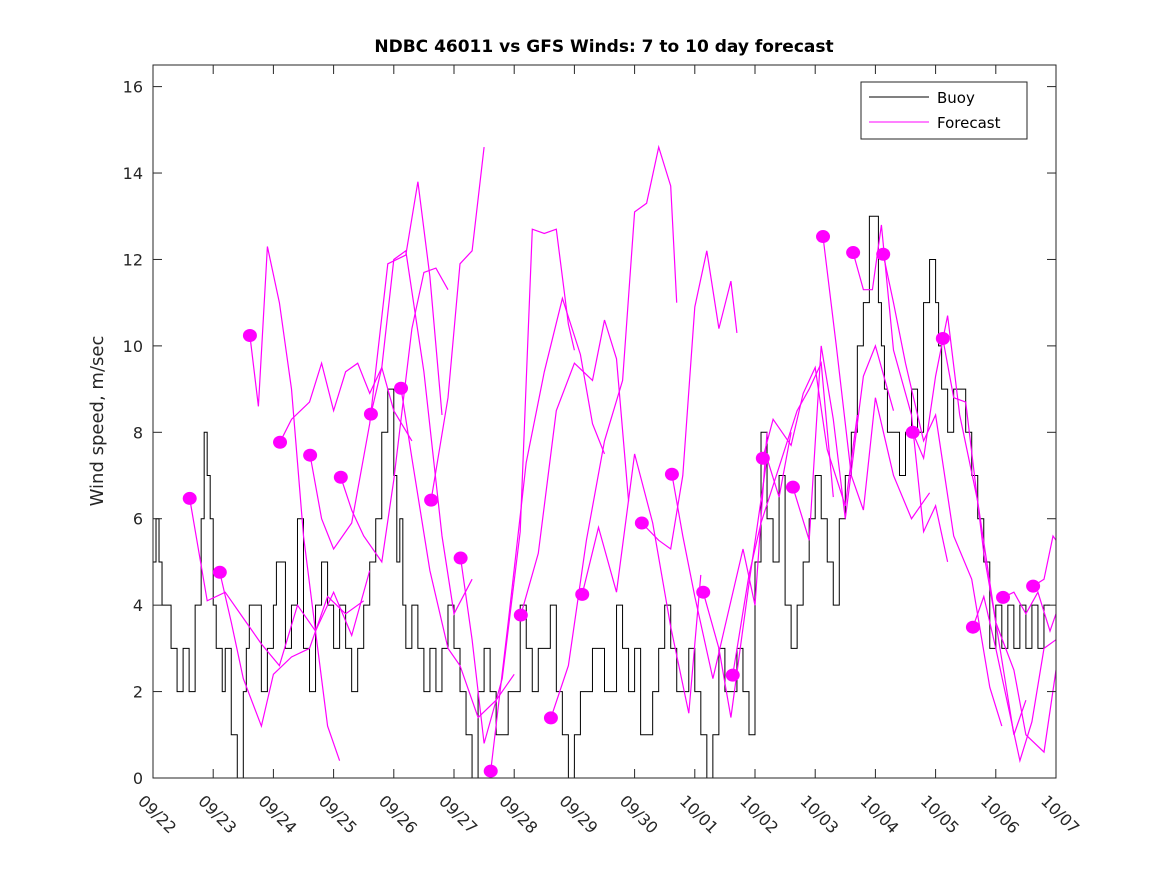 The width and height of the screenshot is (1167, 875). I want to click on legend-label-forecast: Forecast, so click(969, 123).